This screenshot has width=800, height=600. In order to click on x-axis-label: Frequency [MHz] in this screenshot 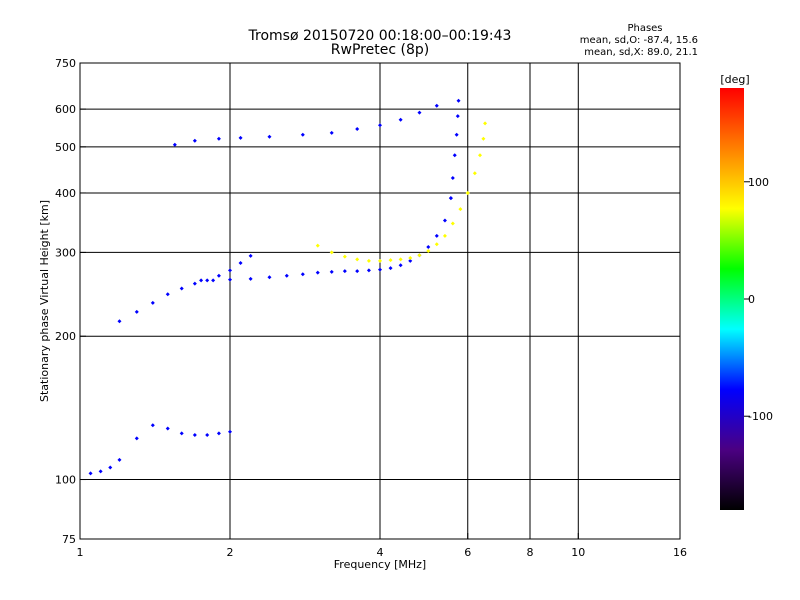, I will do `click(380, 564)`.